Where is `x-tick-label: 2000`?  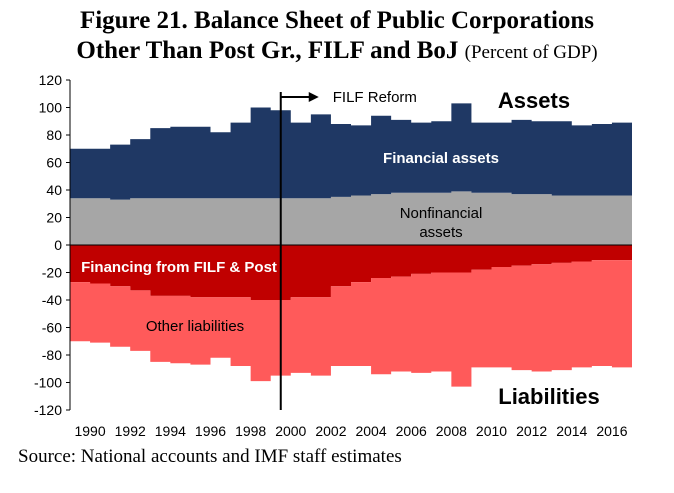 x-tick-label: 2000 is located at coordinates (290, 431).